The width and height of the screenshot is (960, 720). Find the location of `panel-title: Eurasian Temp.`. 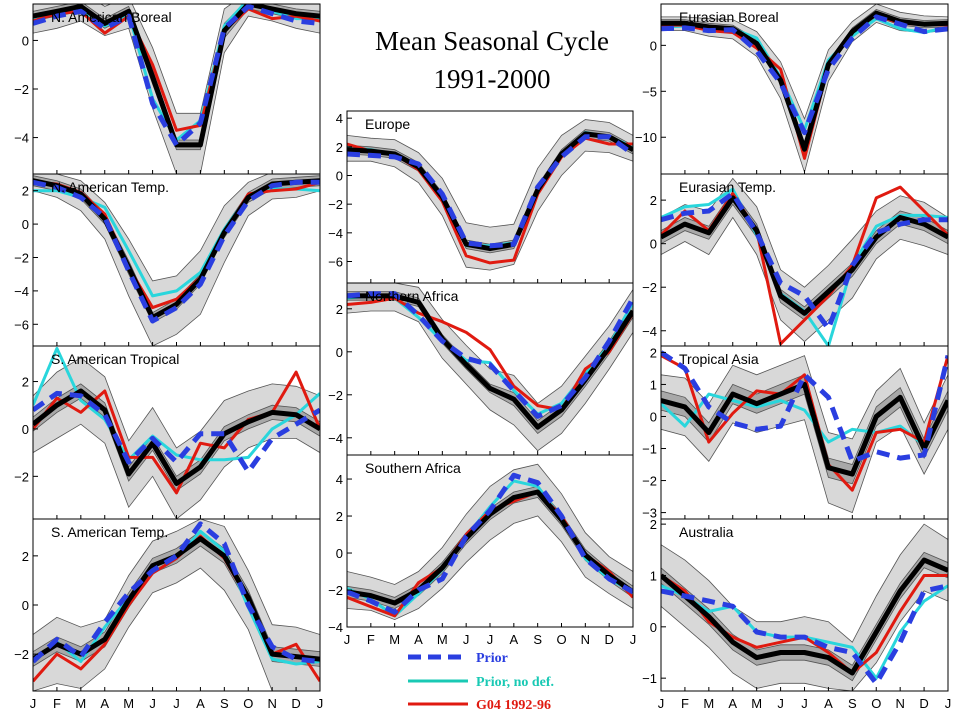

panel-title: Eurasian Temp. is located at coordinates (727, 187).